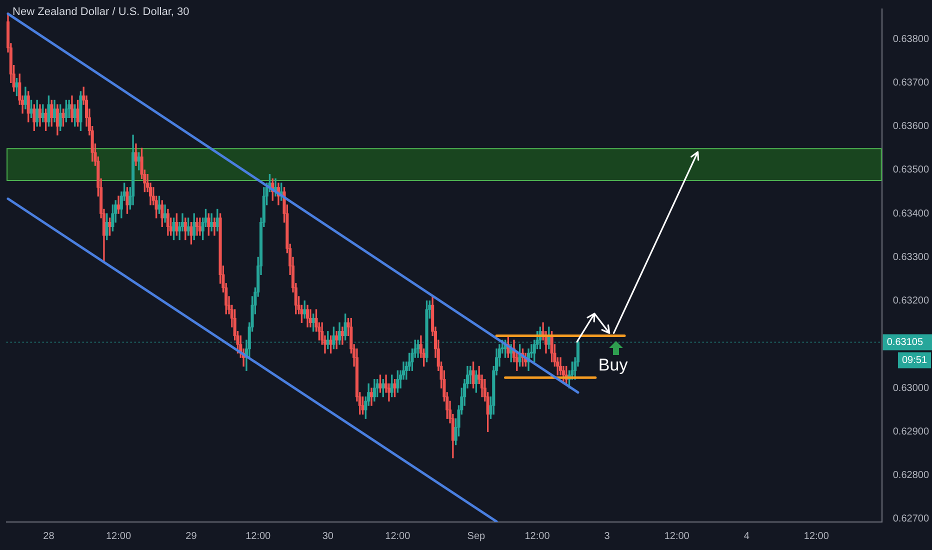  I want to click on annotation: Buy, so click(613, 364).